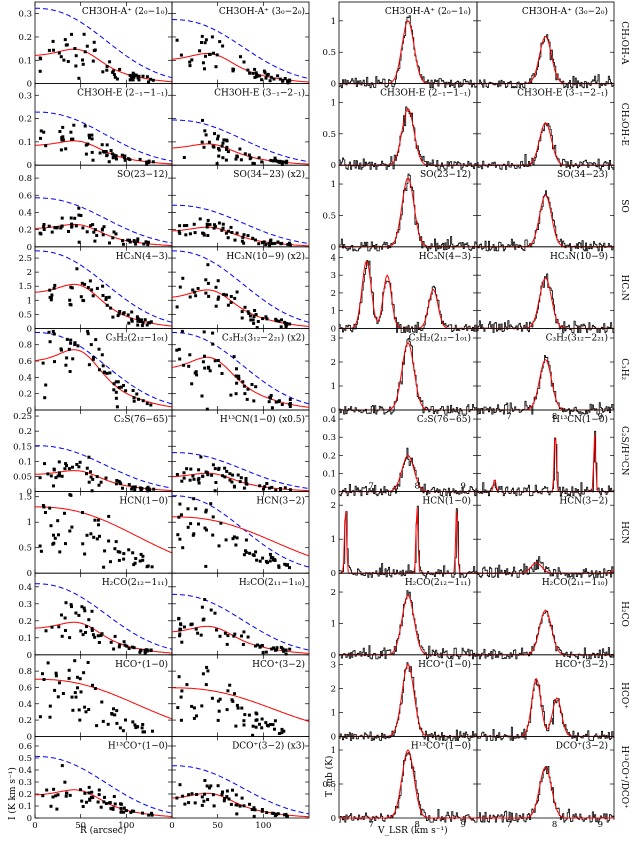 This screenshot has width=634, height=842. Describe the element at coordinates (142, 256) in the screenshot. I see `panel-label: HC₃N(4−3)` at that location.